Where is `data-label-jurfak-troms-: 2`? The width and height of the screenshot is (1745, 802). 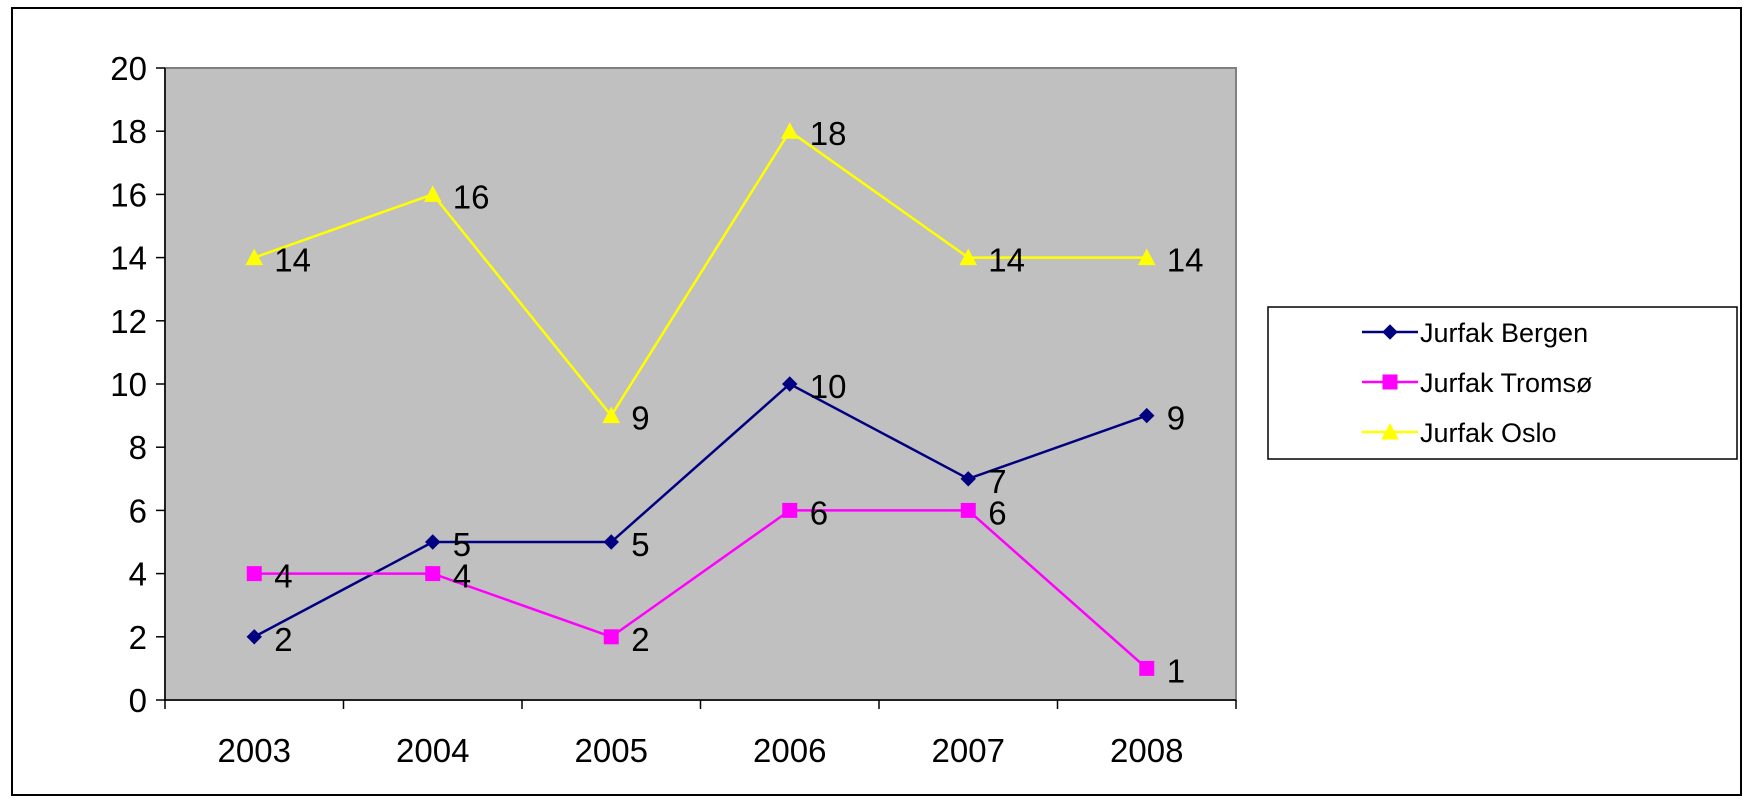
data-label-jurfak-troms-: 2 is located at coordinates (640, 639).